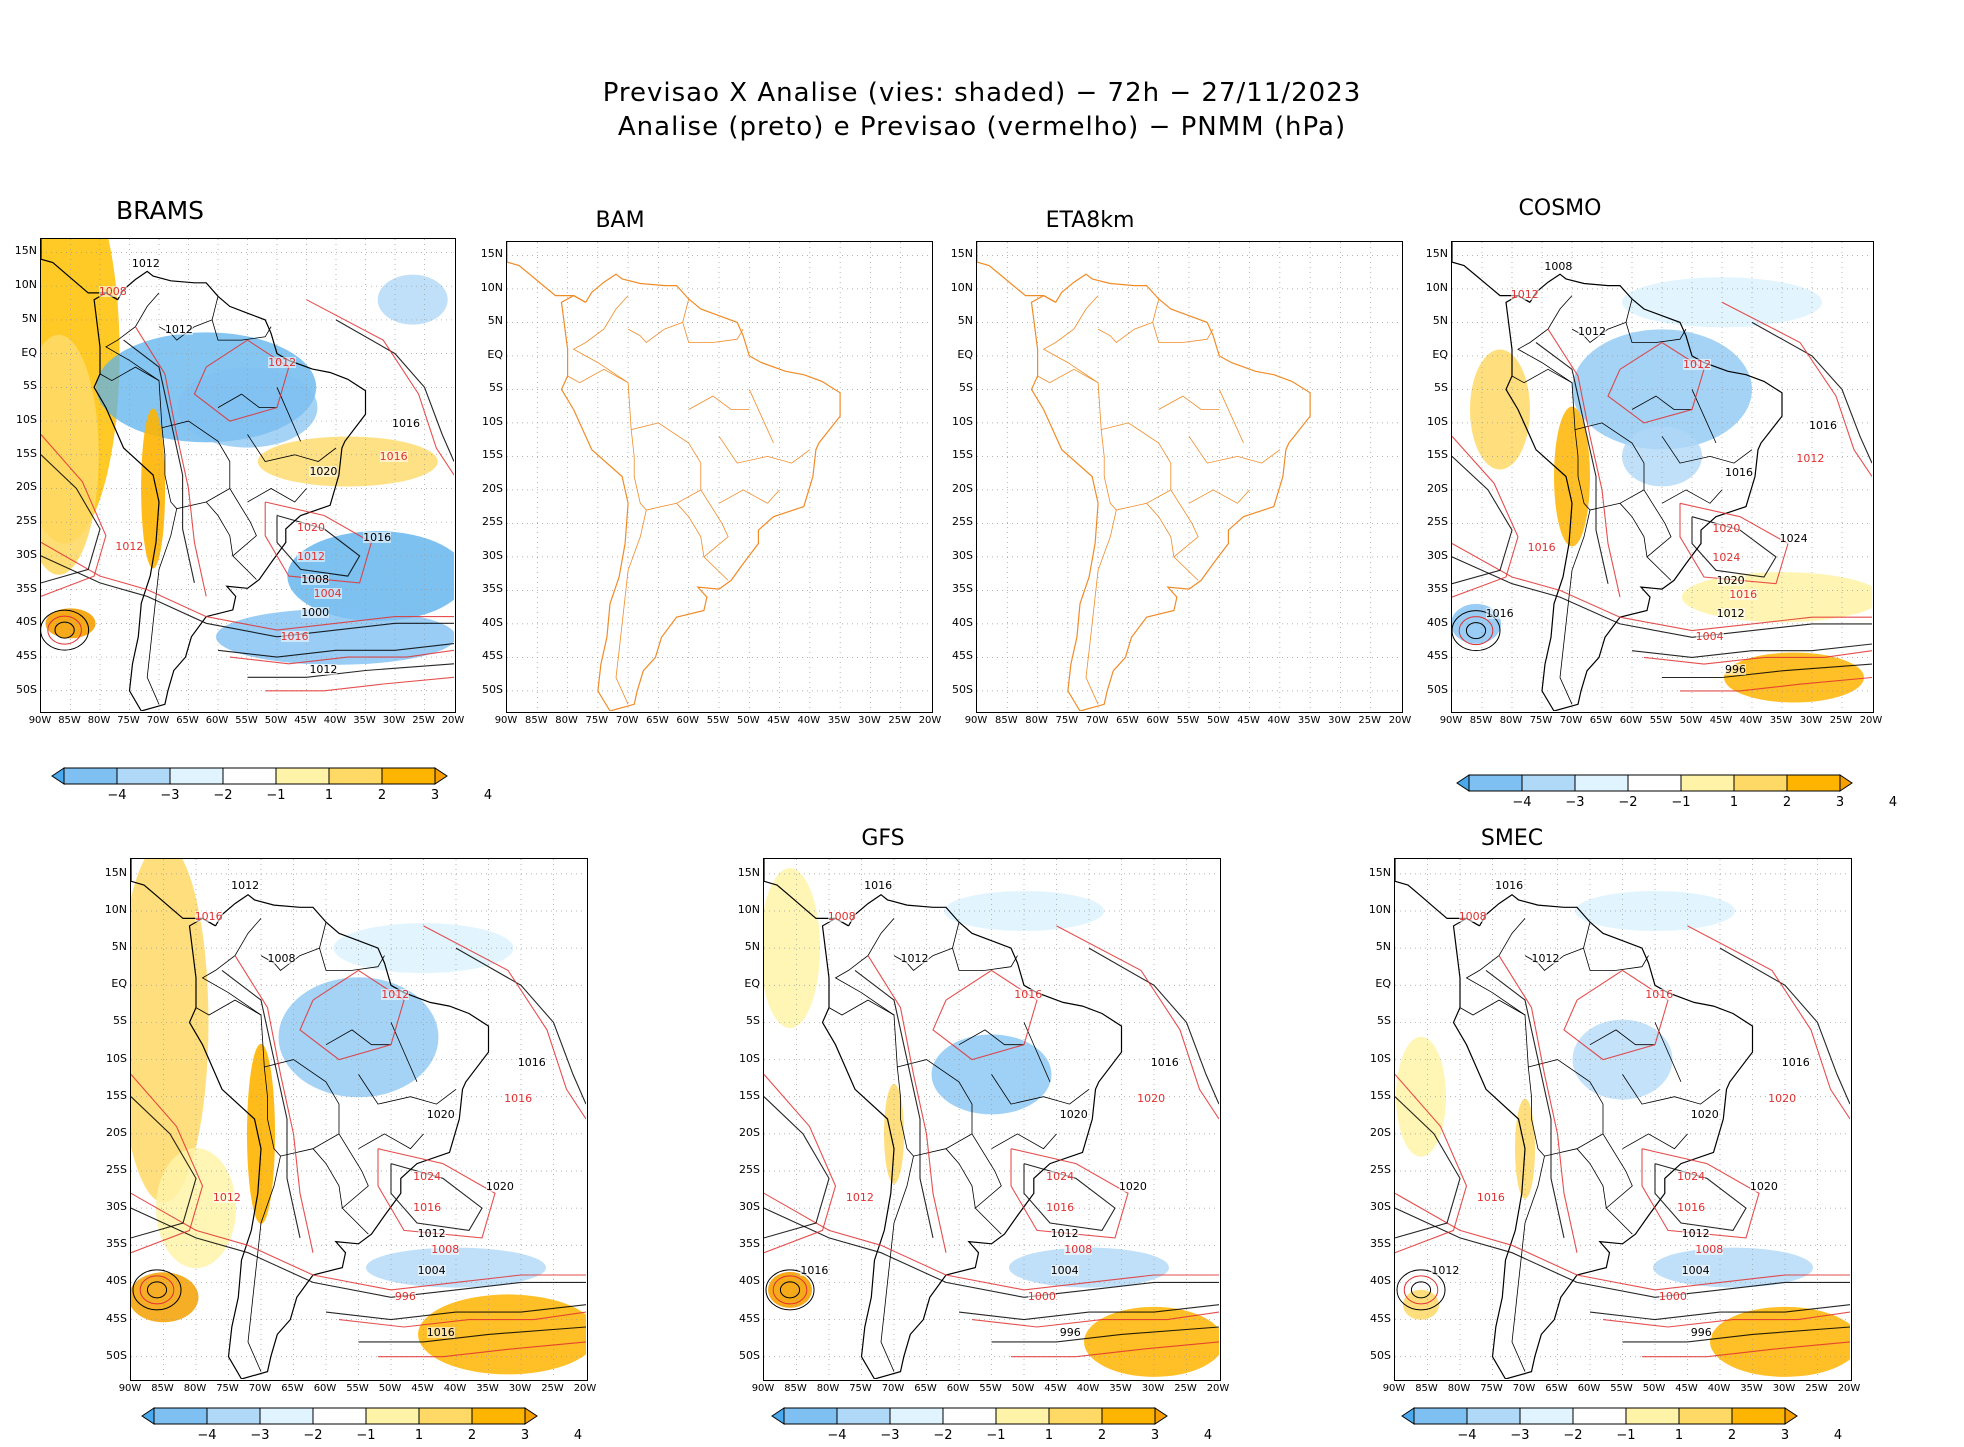 The height and width of the screenshot is (1447, 1964). What do you see at coordinates (1161, 1416) in the screenshot?
I see `gfs-colorbar-right-arrow` at bounding box center [1161, 1416].